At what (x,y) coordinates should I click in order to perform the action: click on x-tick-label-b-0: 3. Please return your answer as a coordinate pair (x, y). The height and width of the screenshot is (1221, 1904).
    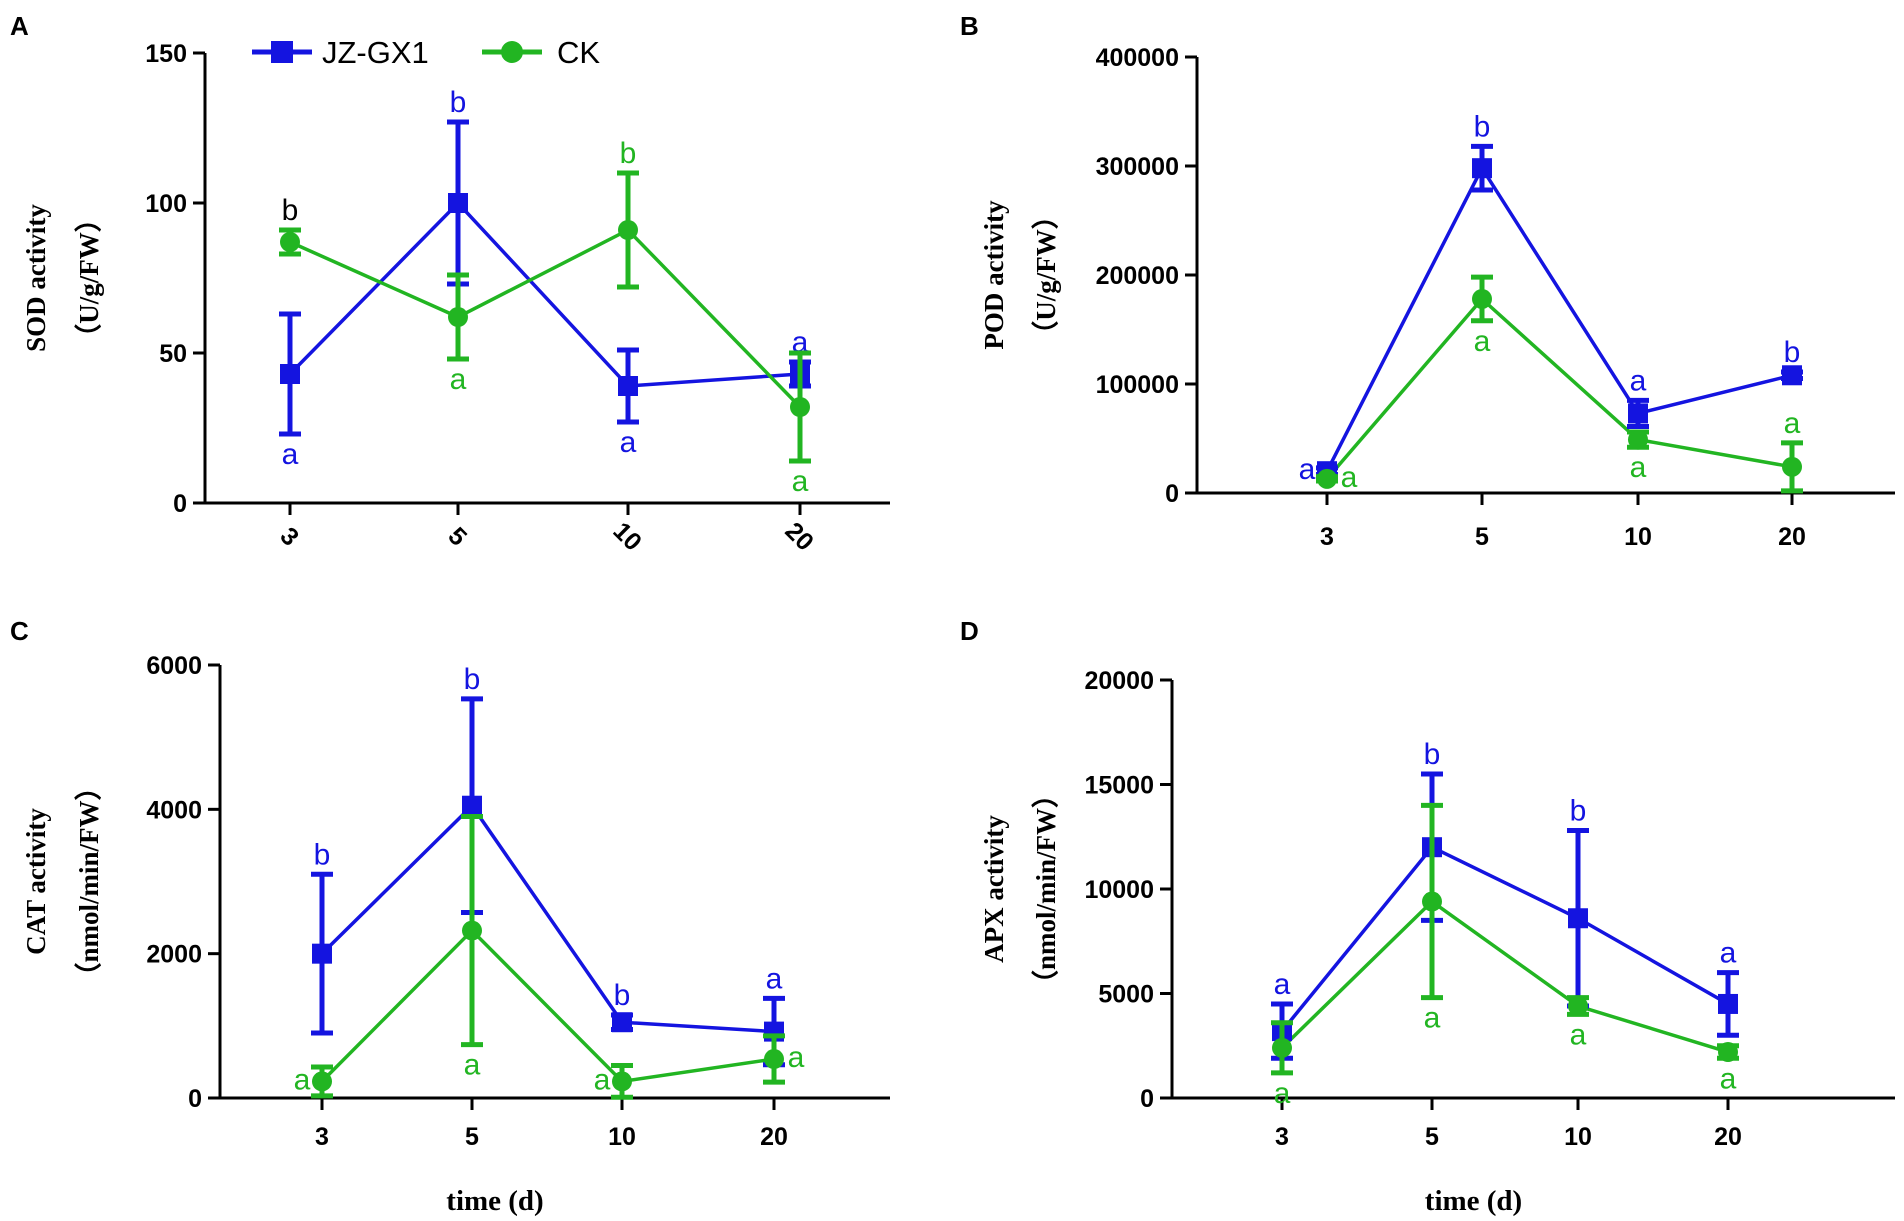
    Looking at the image, I should click on (1327, 537).